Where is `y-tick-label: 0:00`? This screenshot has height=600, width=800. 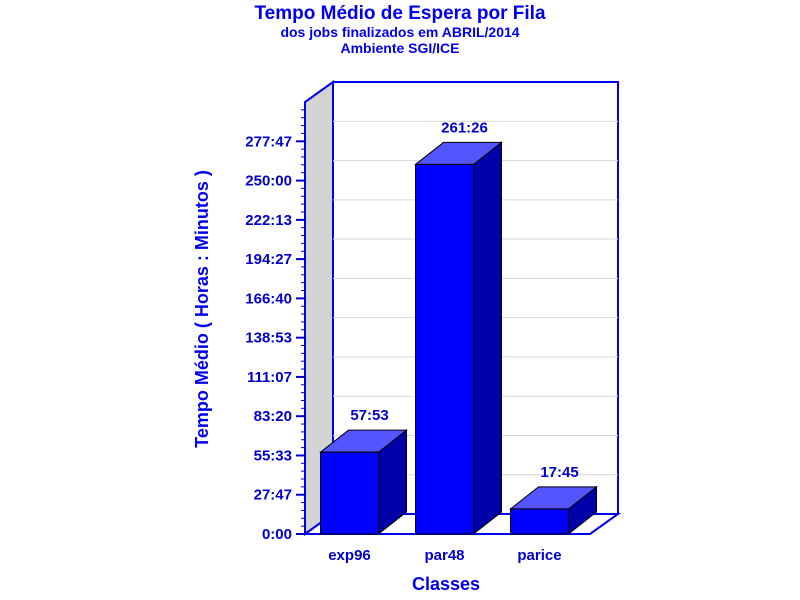 y-tick-label: 0:00 is located at coordinates (277, 534).